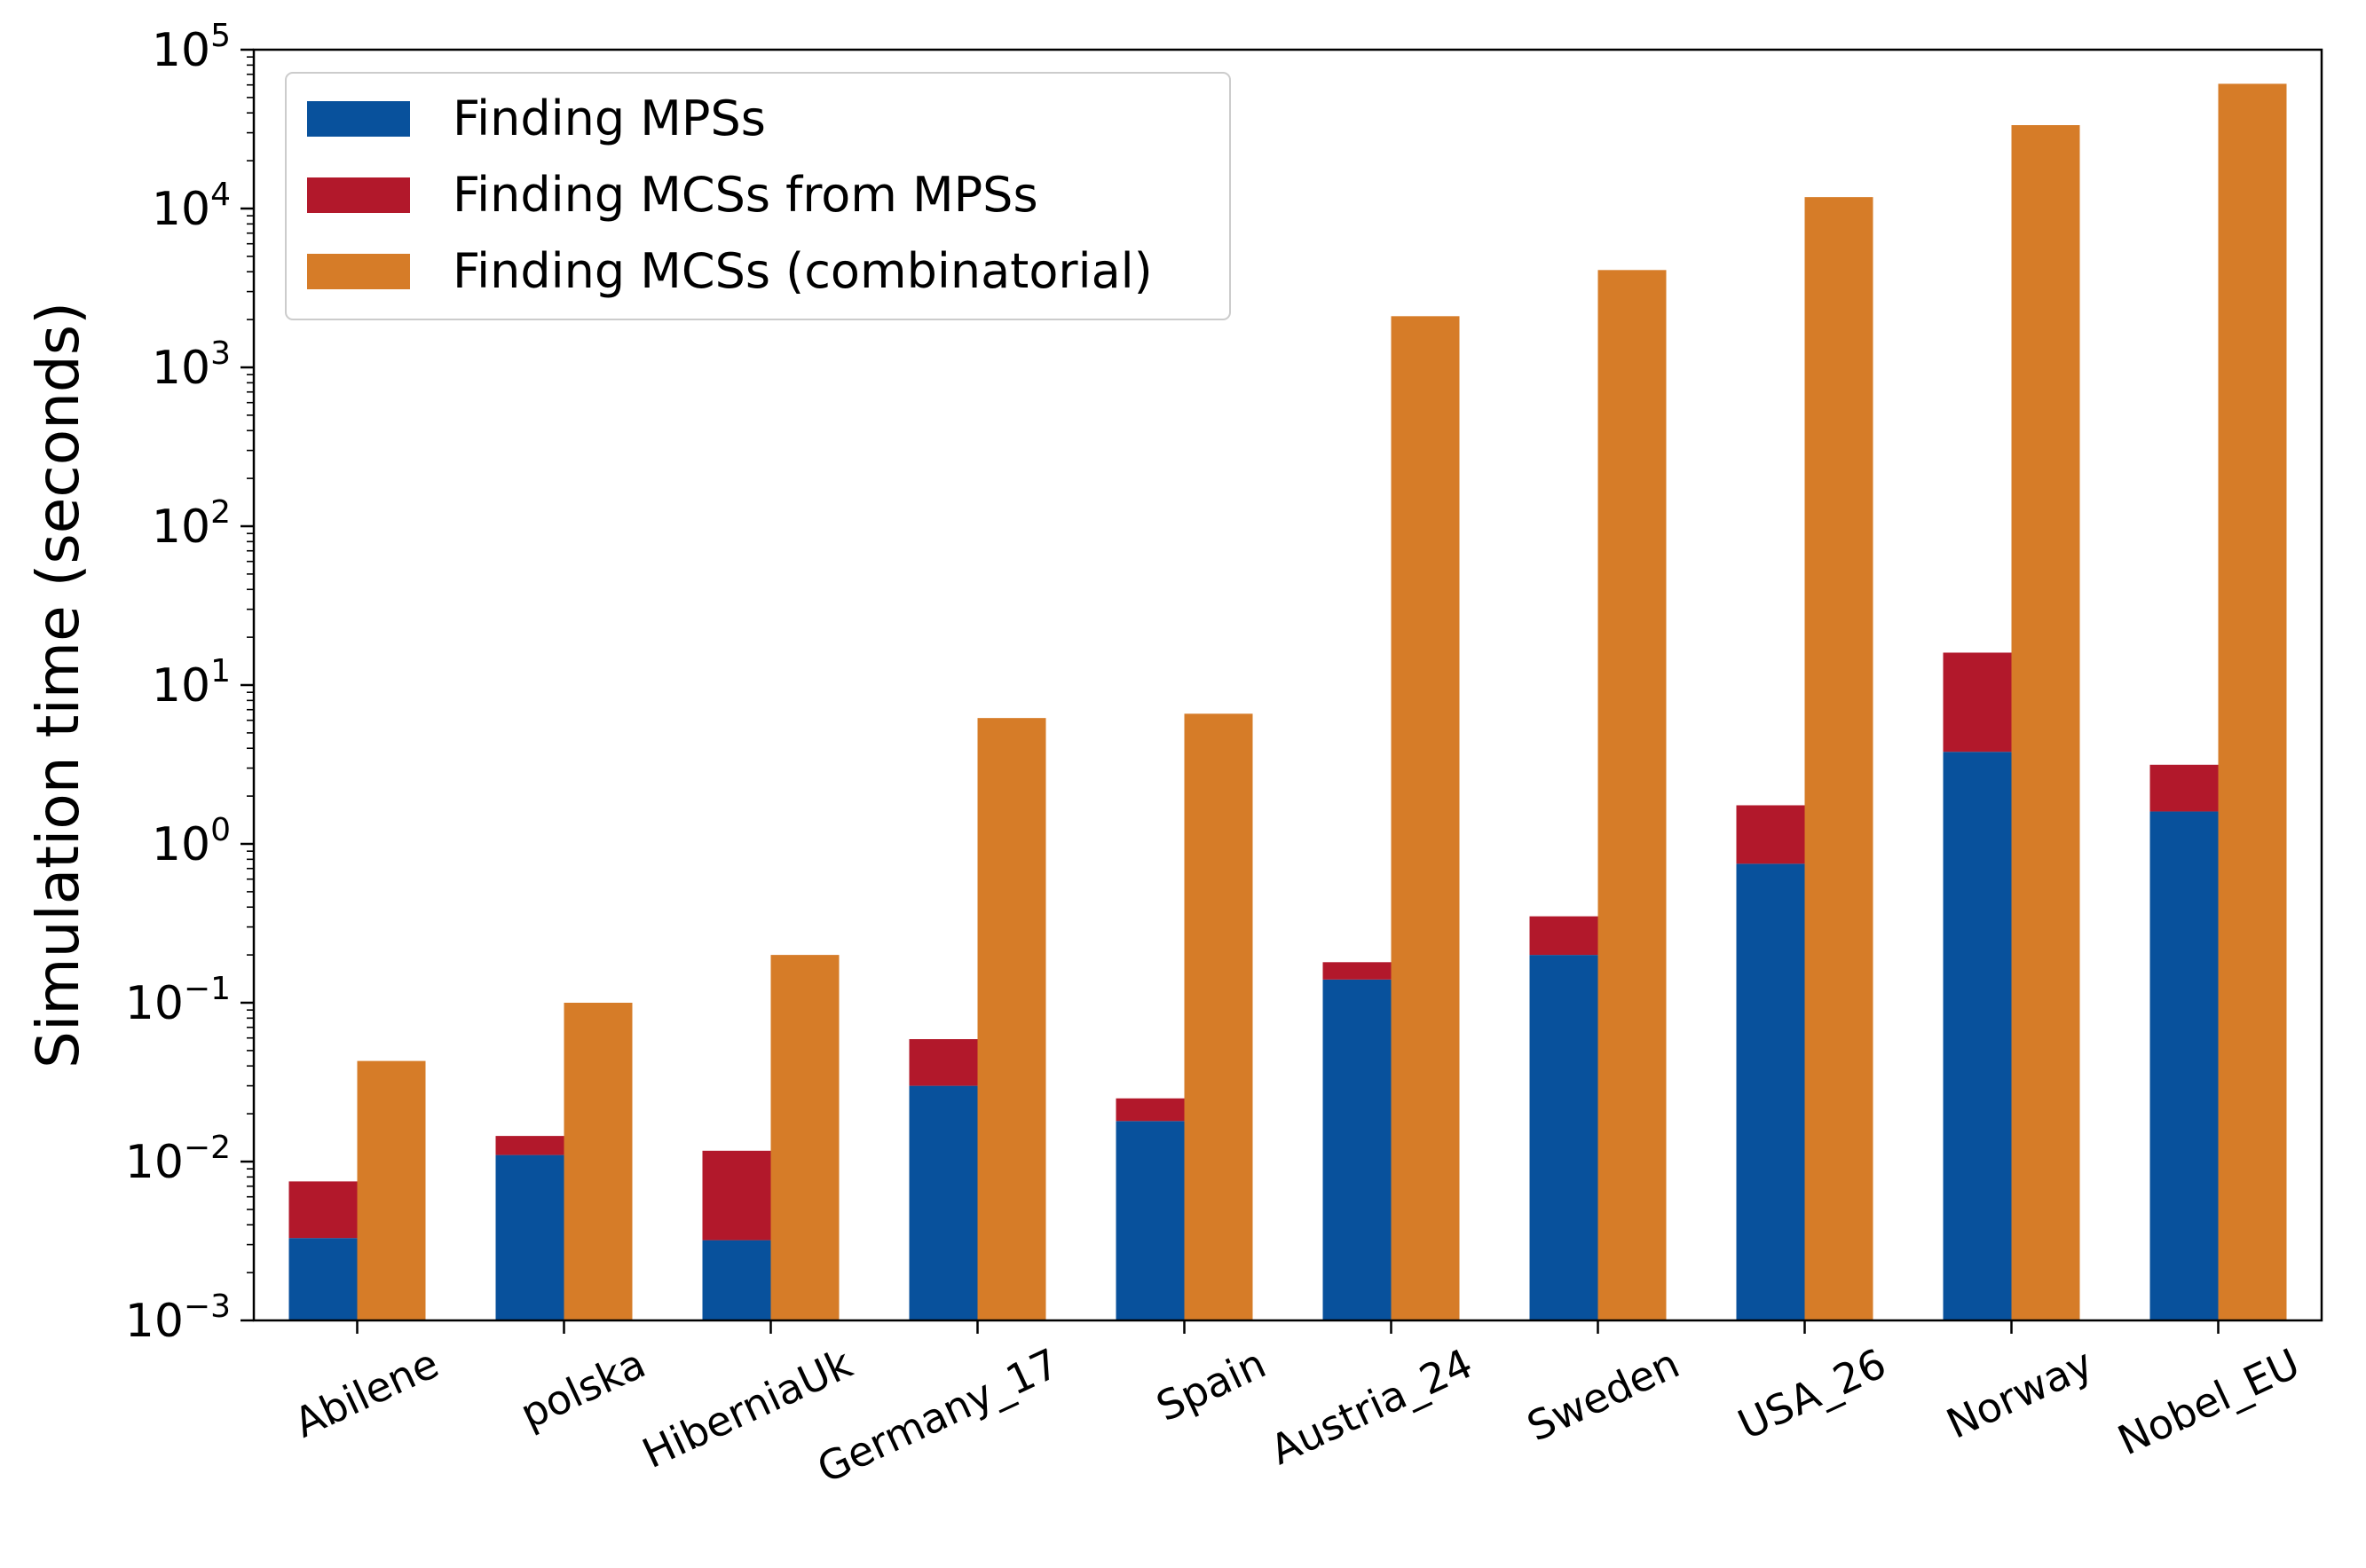  I want to click on y-tick-label: 10², so click(191, 524).